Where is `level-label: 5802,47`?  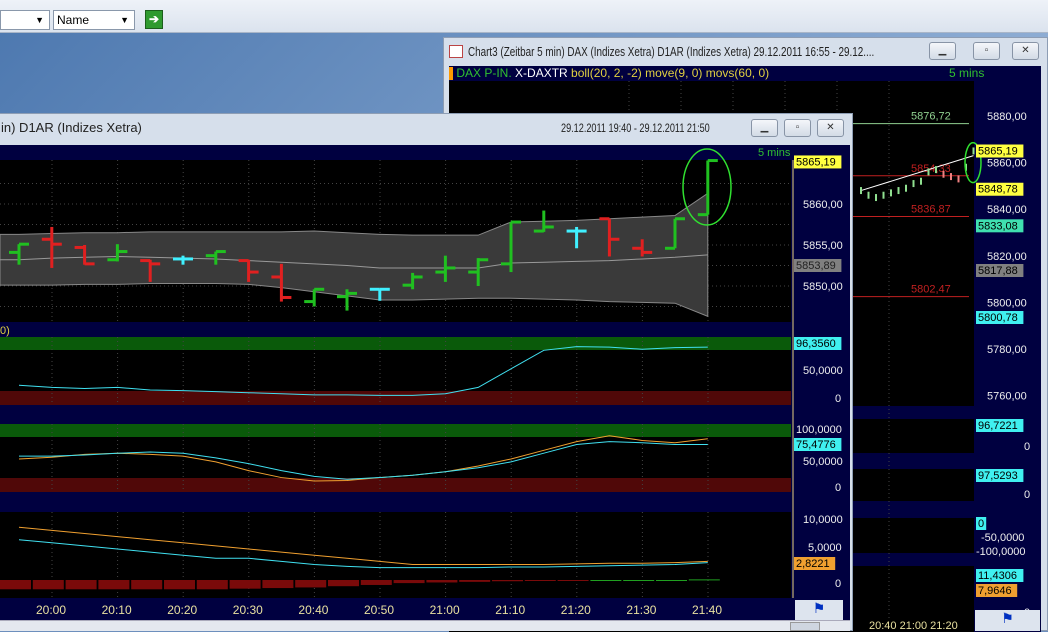
level-label: 5802,47 is located at coordinates (931, 290).